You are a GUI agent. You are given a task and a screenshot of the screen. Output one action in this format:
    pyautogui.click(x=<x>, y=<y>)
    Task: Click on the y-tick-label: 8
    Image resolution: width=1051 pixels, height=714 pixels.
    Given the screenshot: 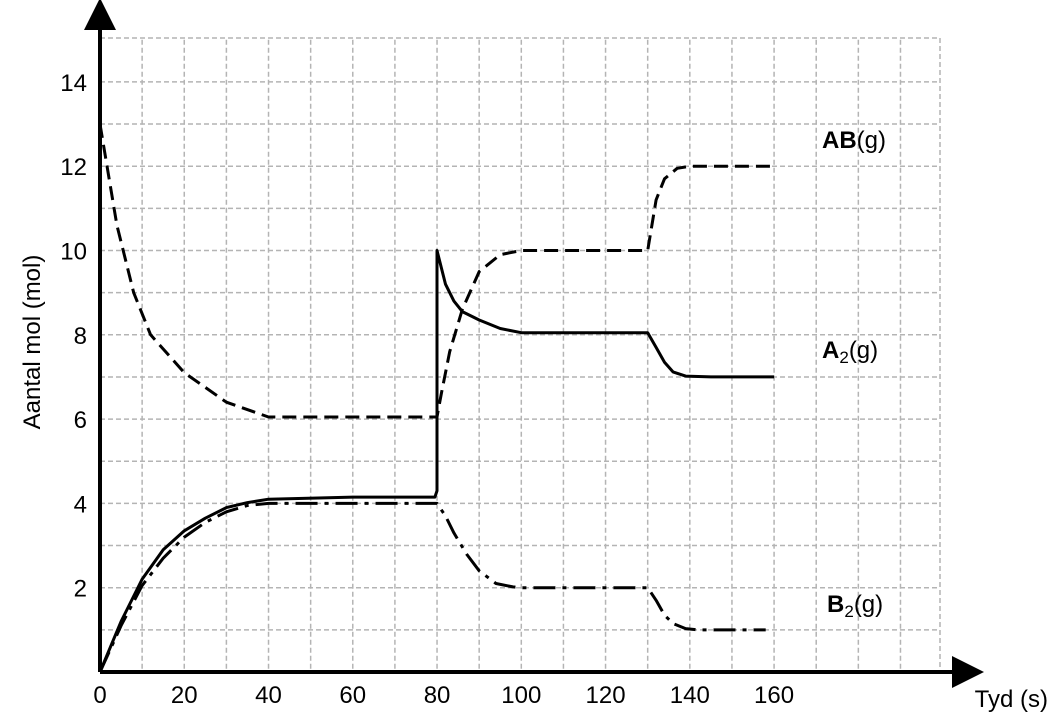 What is the action you would take?
    pyautogui.click(x=80, y=336)
    